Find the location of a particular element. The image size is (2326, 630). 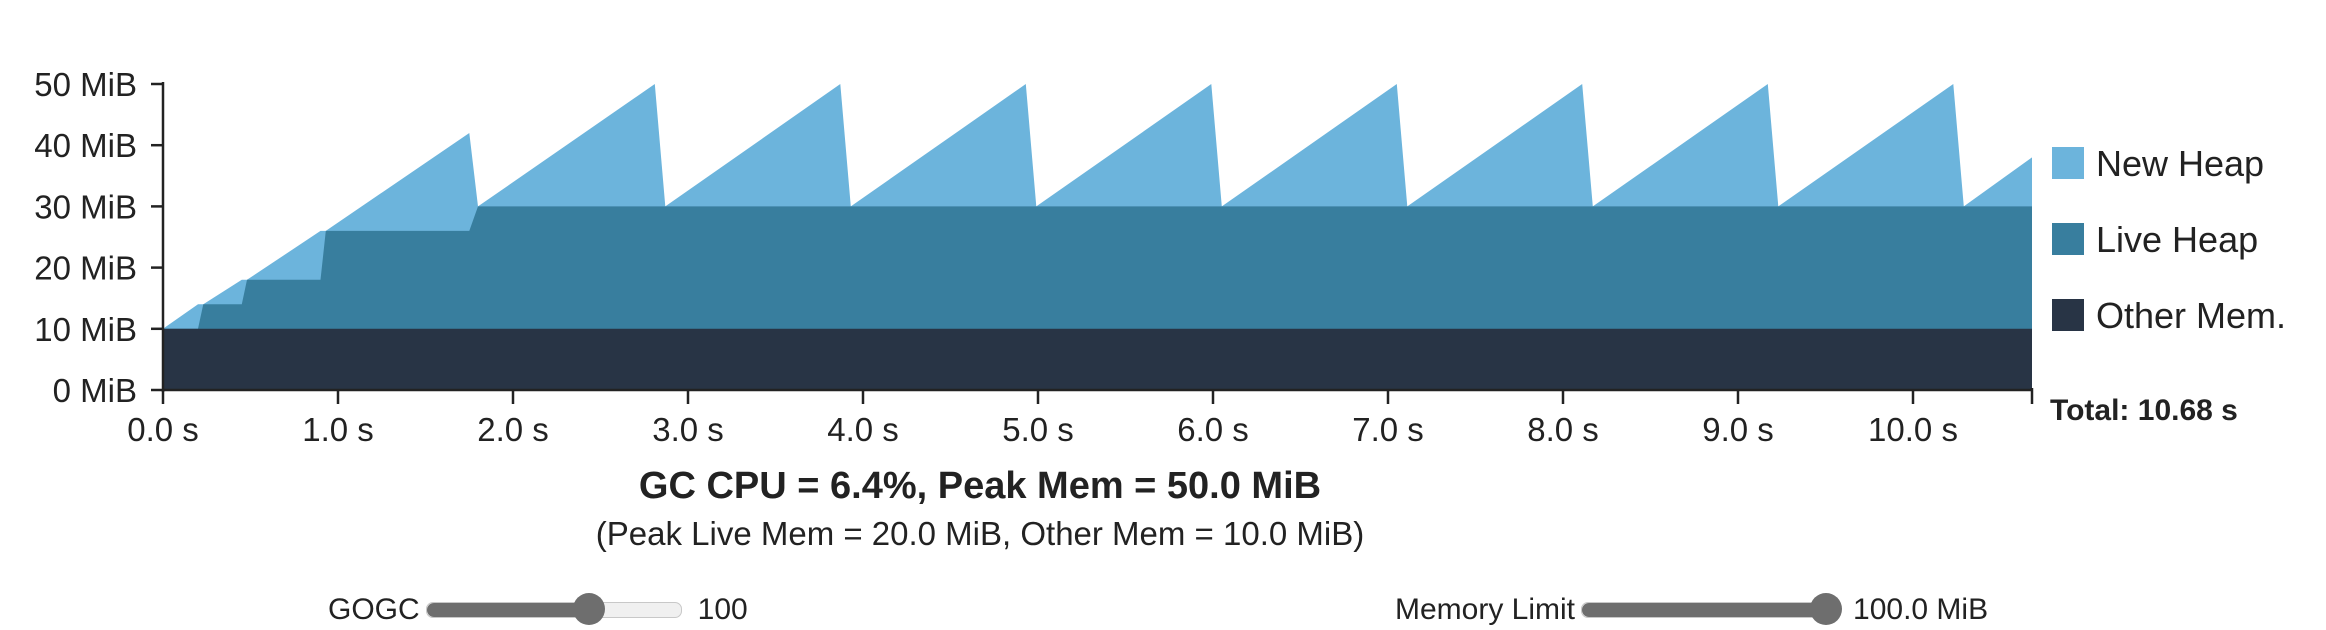

x-tick-label: 0.0 s is located at coordinates (163, 429).